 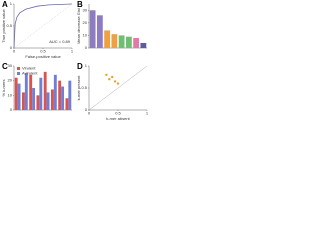 I want to click on panel-label: C, so click(x=5, y=66).